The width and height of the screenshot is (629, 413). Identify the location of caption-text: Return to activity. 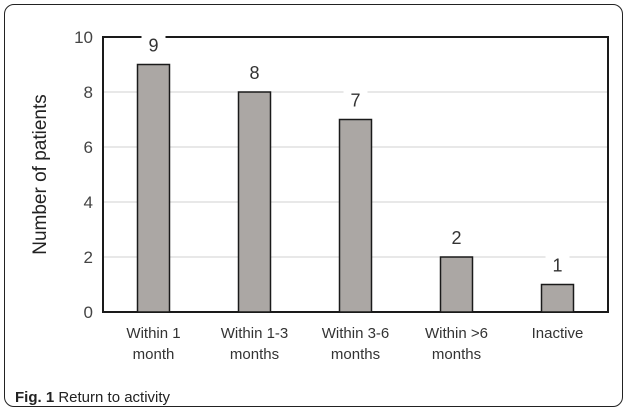
(114, 397).